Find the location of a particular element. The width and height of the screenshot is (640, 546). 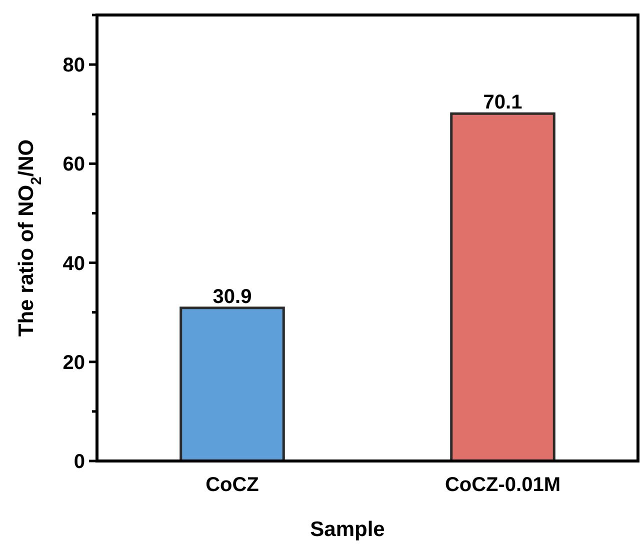

y-tick-label: 20 is located at coordinates (73, 363).